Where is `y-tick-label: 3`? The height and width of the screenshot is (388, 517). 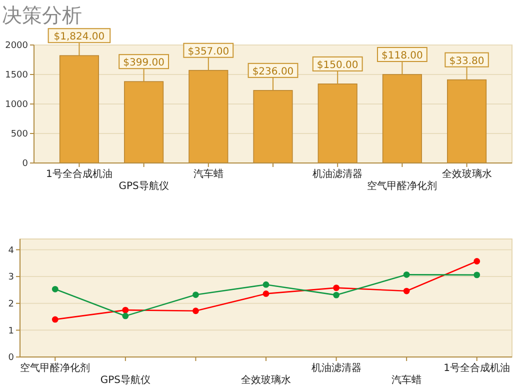 y-tick-label: 3 is located at coordinates (11, 277).